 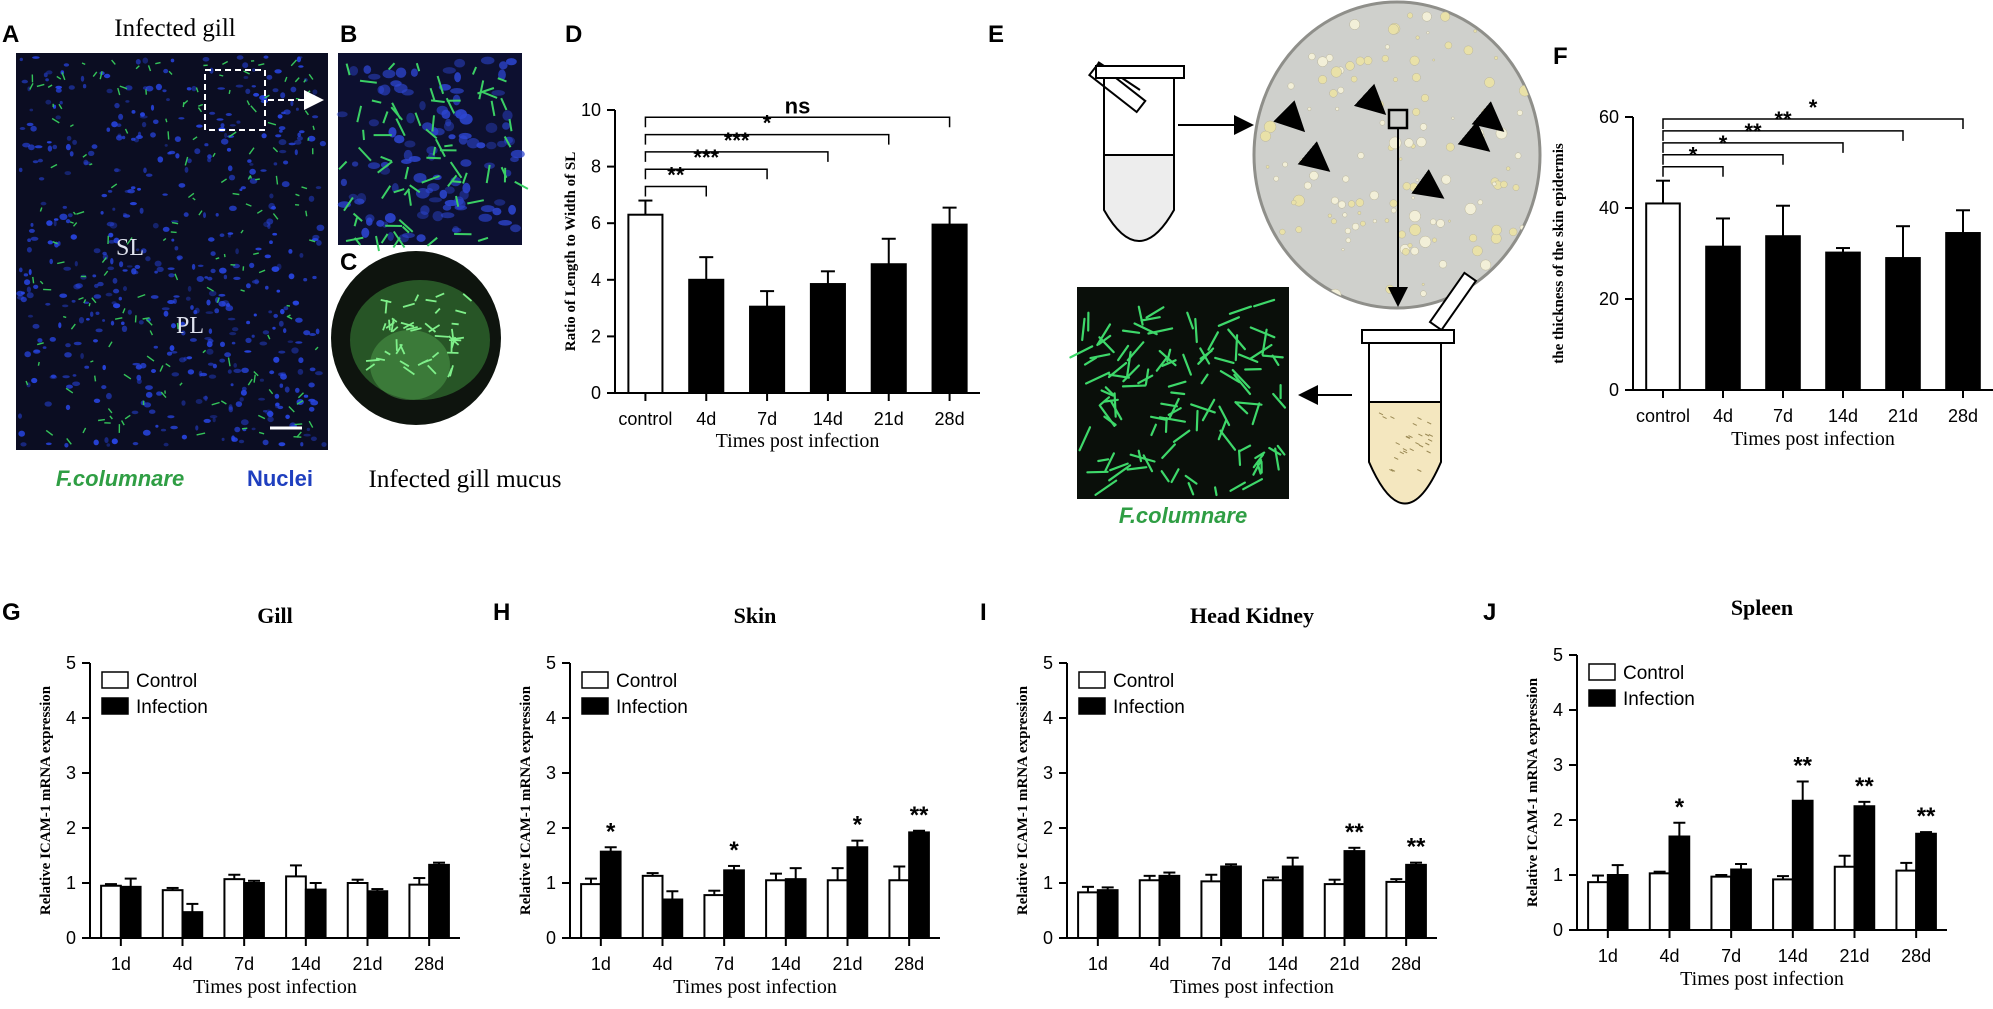 What do you see at coordinates (235, 100) in the screenshot?
I see `zoom-region-box` at bounding box center [235, 100].